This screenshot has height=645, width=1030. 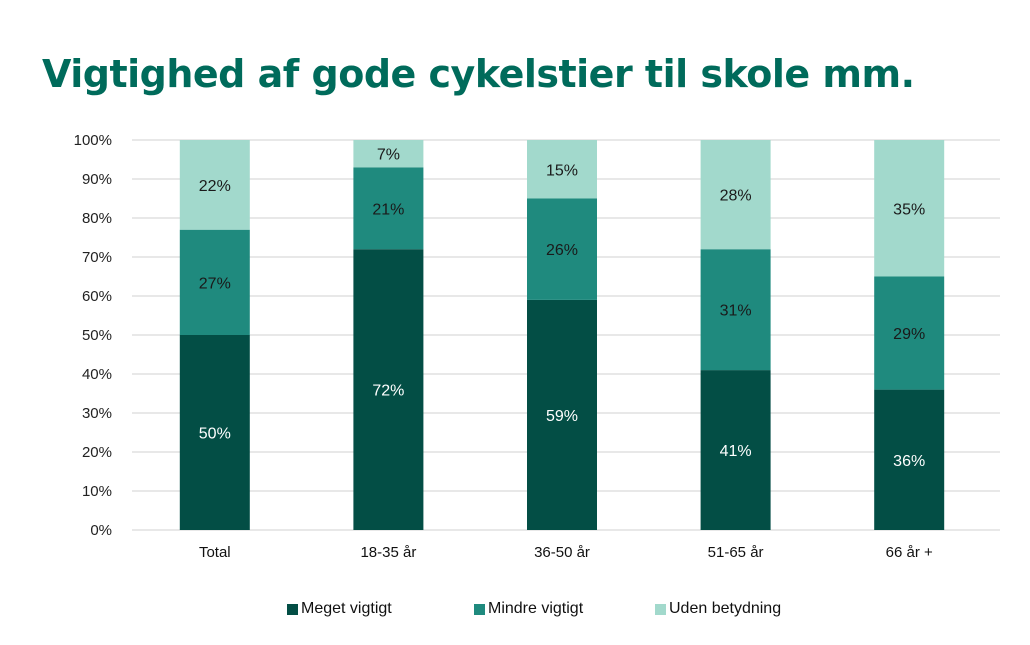 What do you see at coordinates (97, 374) in the screenshot?
I see `y-tick-label: 40%` at bounding box center [97, 374].